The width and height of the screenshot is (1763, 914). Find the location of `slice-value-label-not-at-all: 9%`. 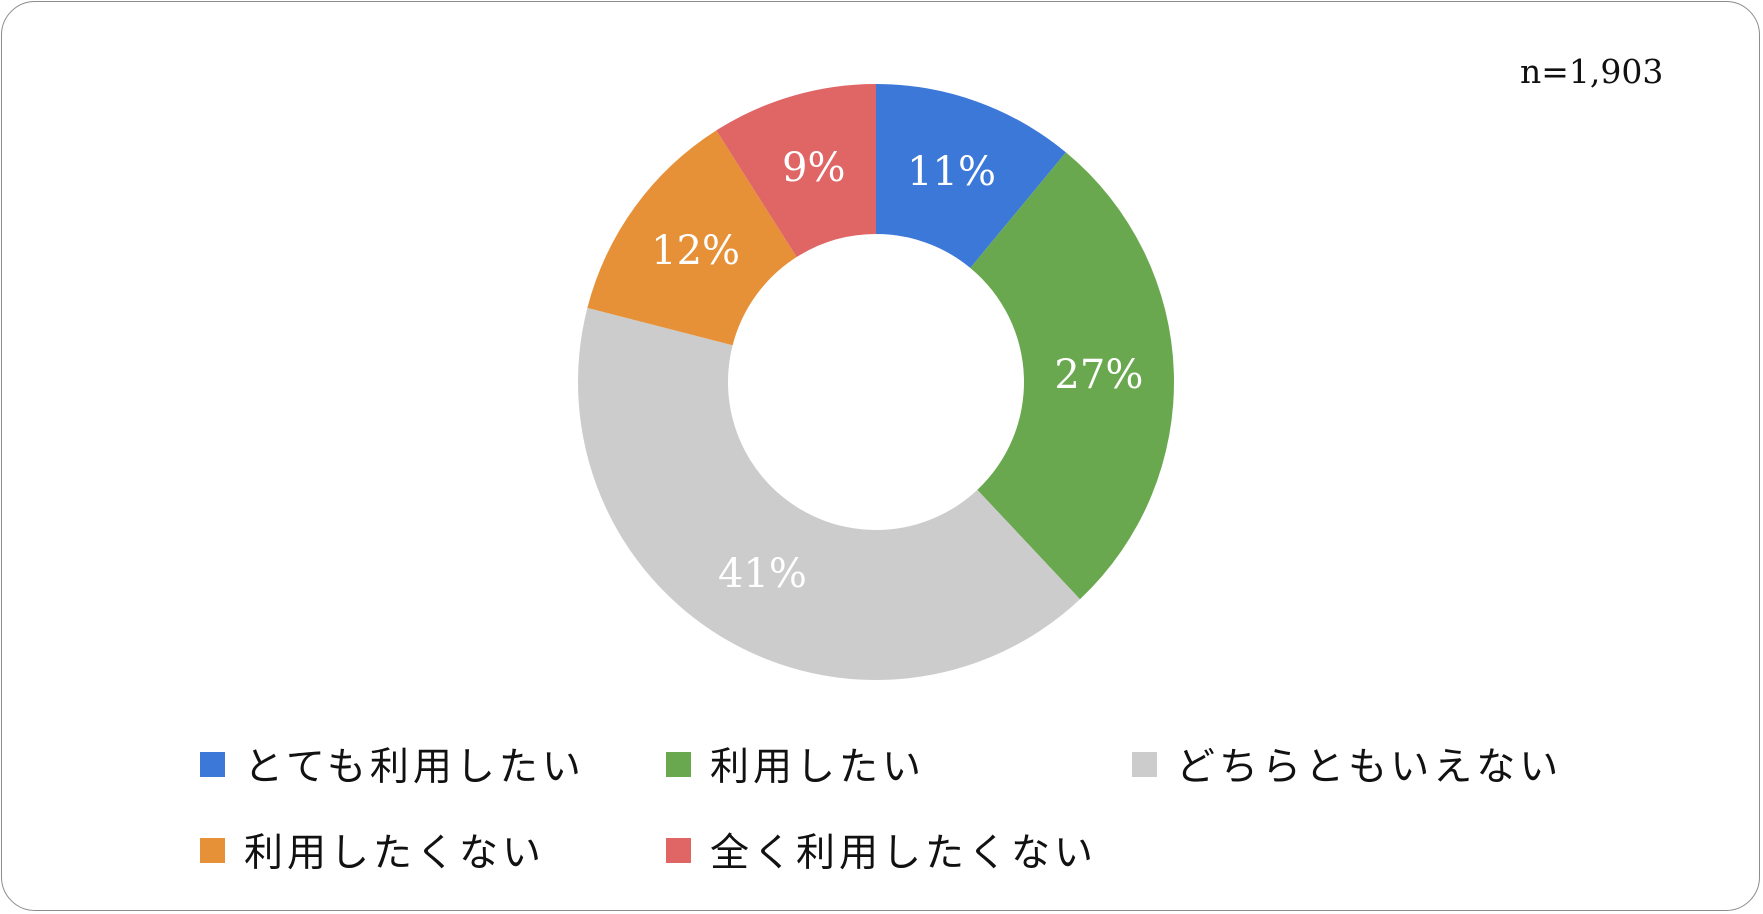

slice-value-label-not-at-all: 9% is located at coordinates (813, 168).